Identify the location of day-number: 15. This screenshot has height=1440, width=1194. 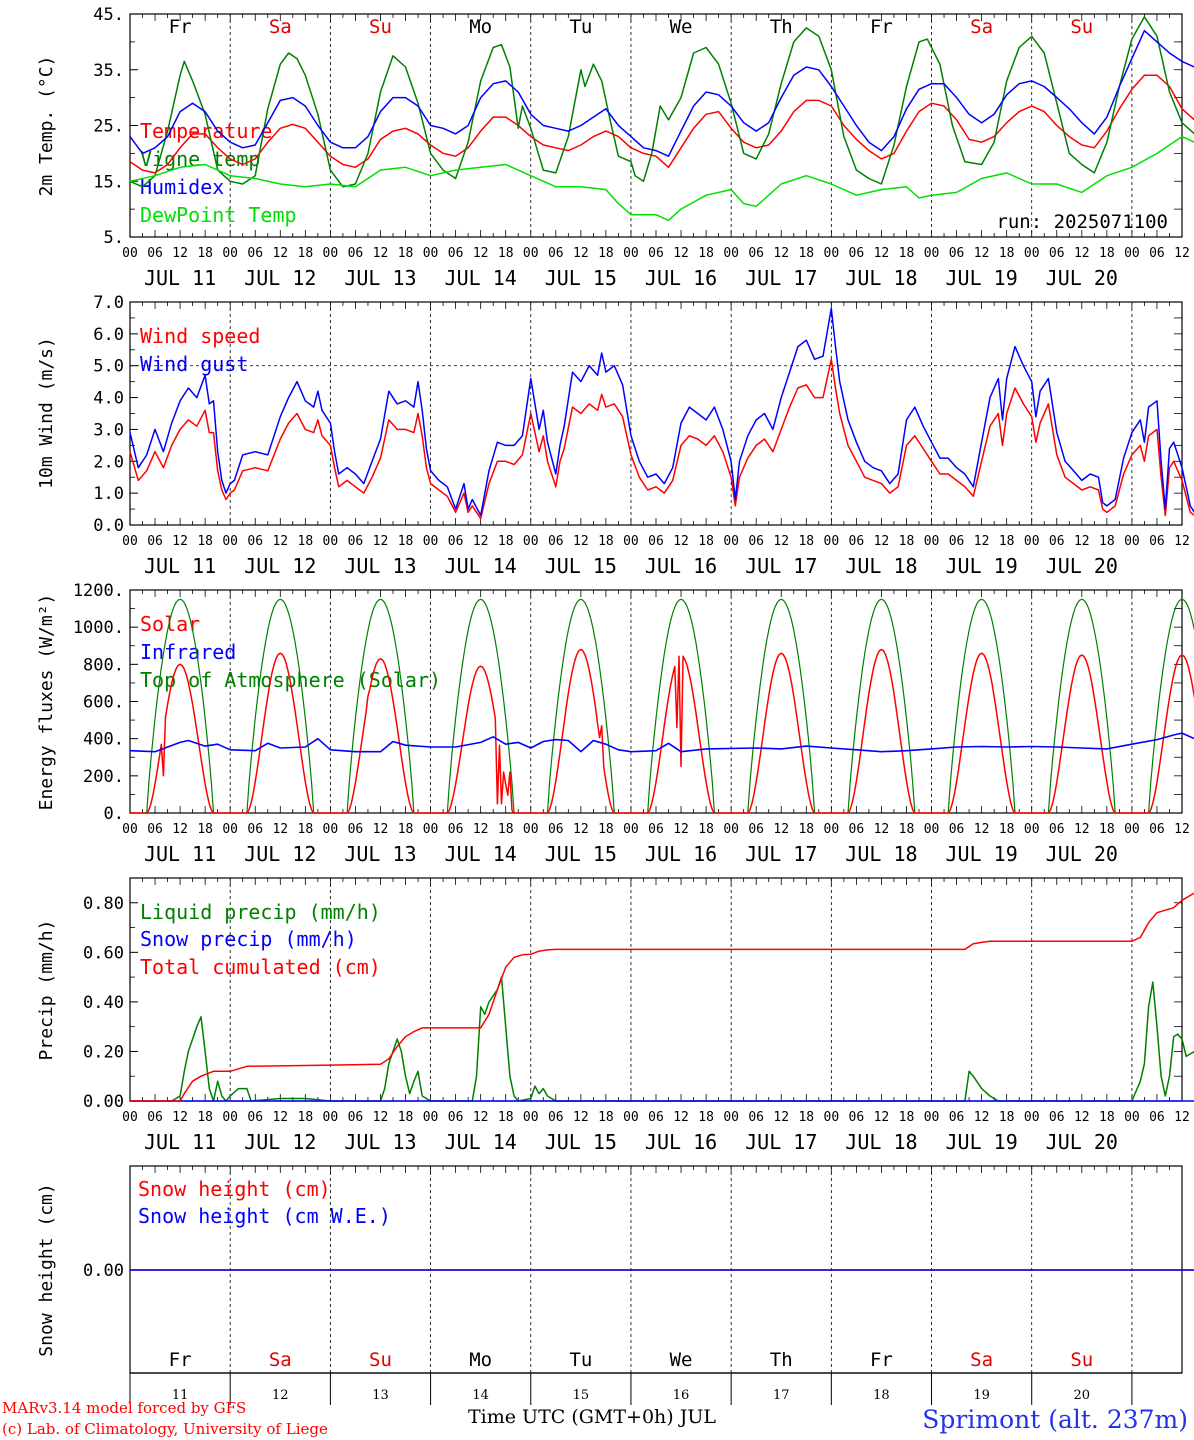
(581, 1395).